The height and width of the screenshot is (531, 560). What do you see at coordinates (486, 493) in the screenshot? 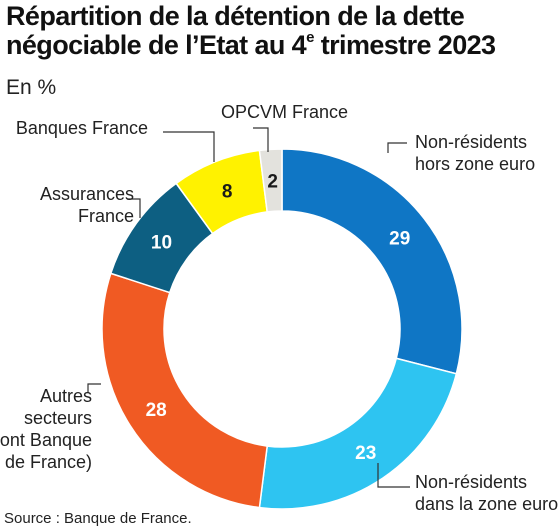
I see `slice-label-1: Non-résidents dans la zone euro` at bounding box center [486, 493].